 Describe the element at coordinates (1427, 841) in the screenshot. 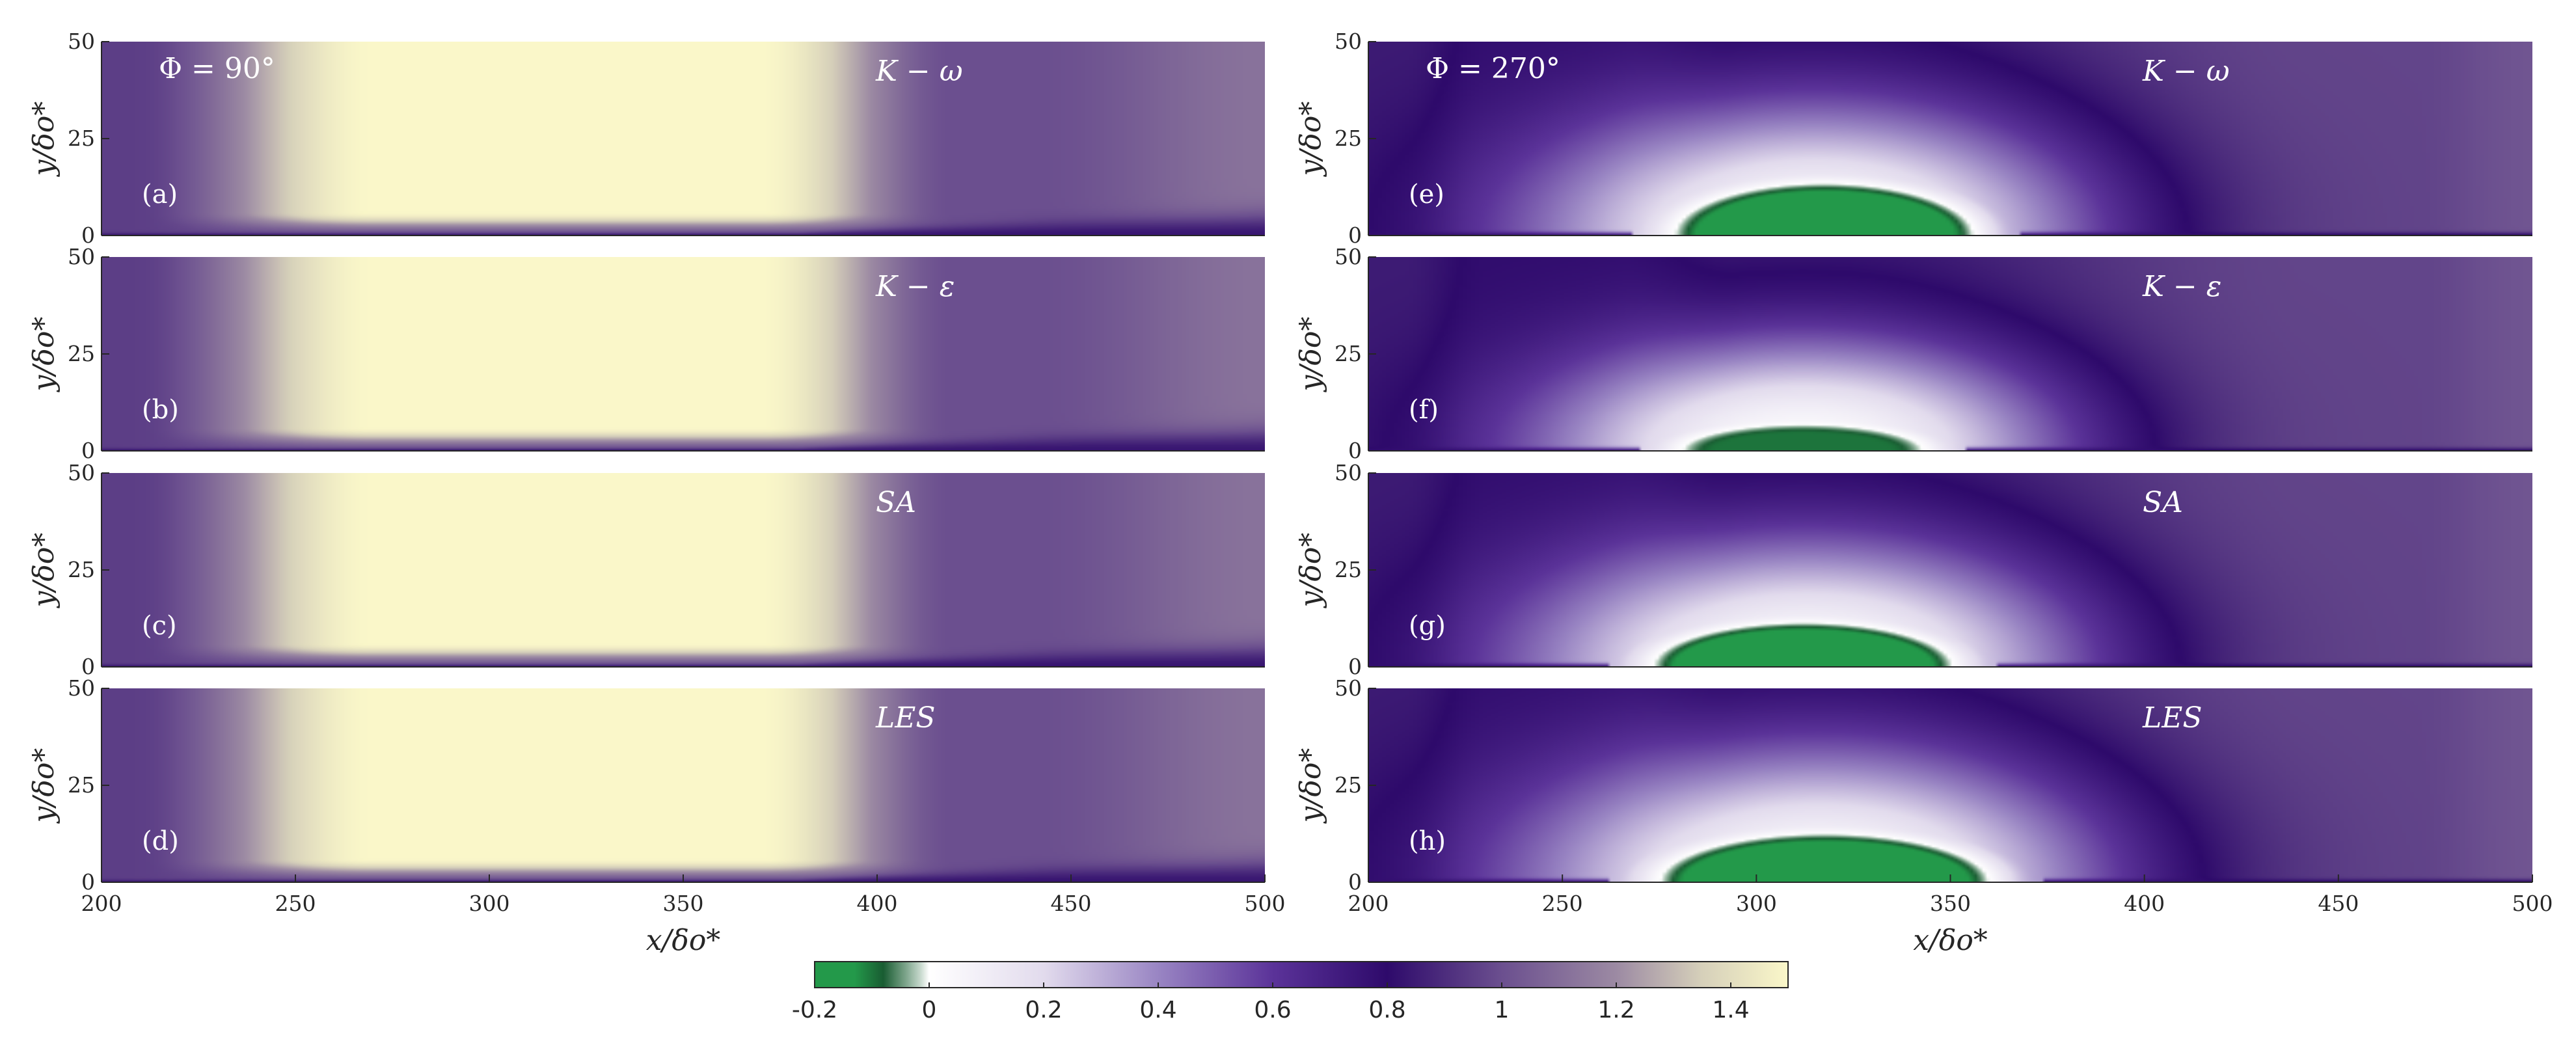

I see `panel-letter: (h)` at that location.